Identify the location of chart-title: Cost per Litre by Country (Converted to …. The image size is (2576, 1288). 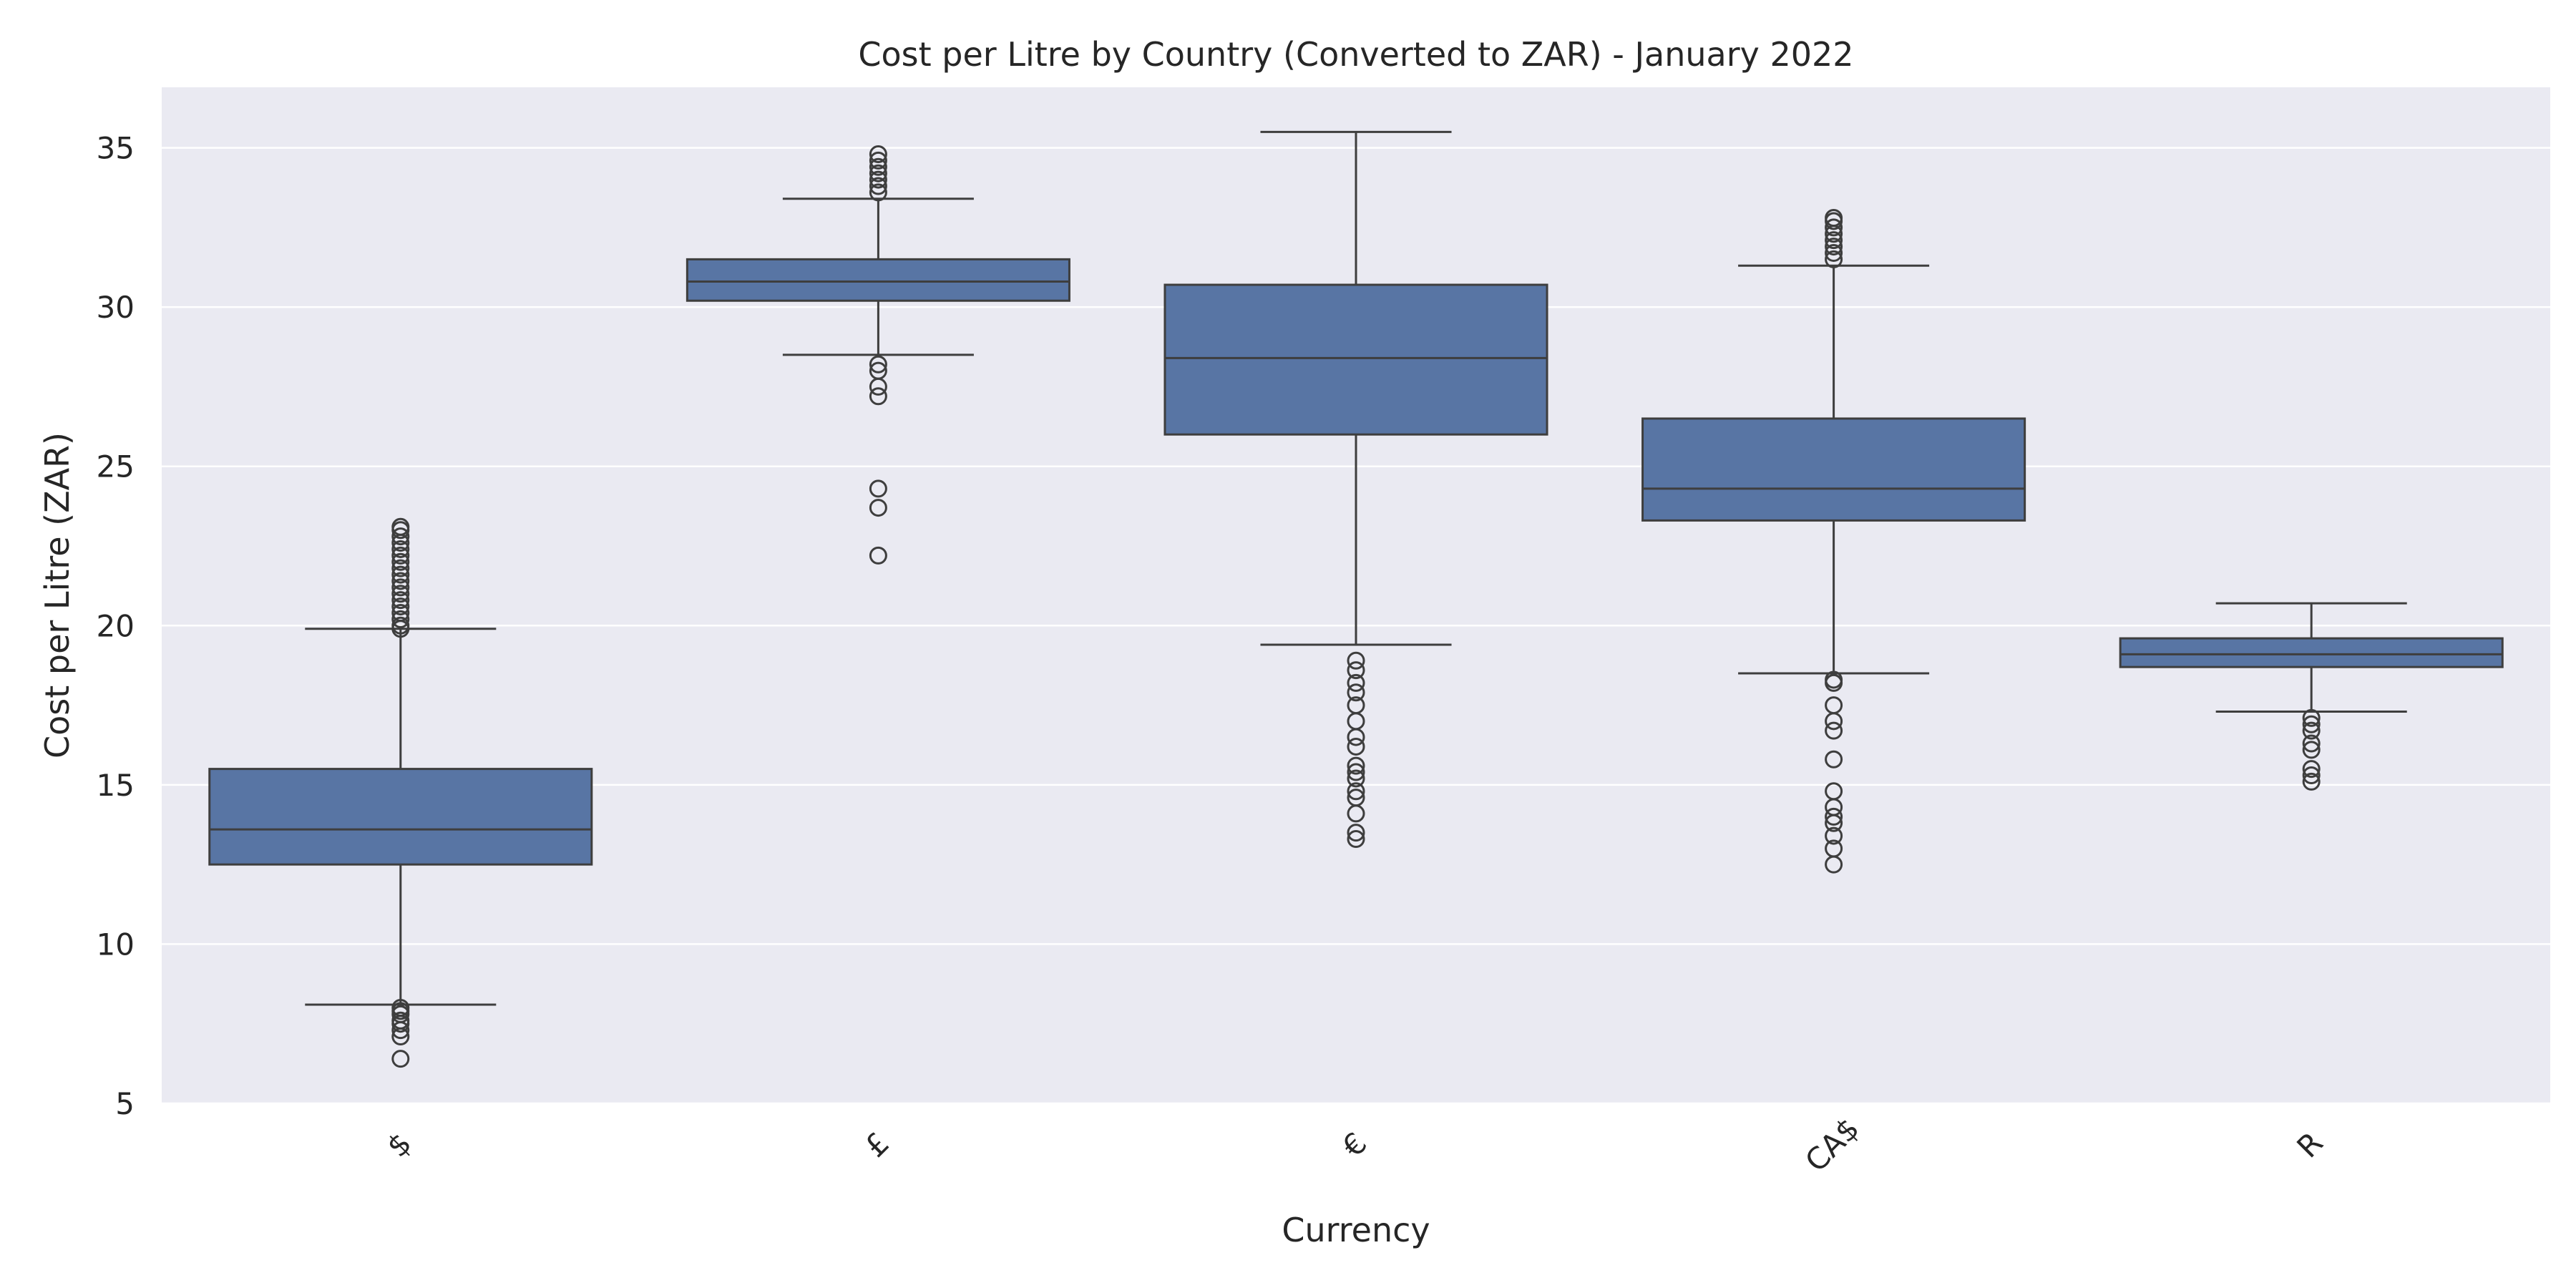
(1355, 54).